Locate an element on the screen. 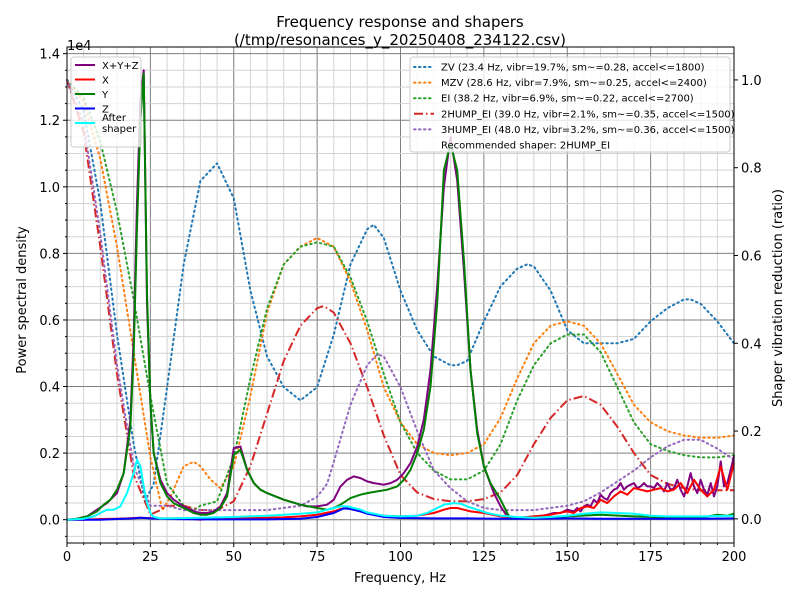 The height and width of the screenshot is (600, 800). y-right-tick-label: 0.6 is located at coordinates (751, 256).